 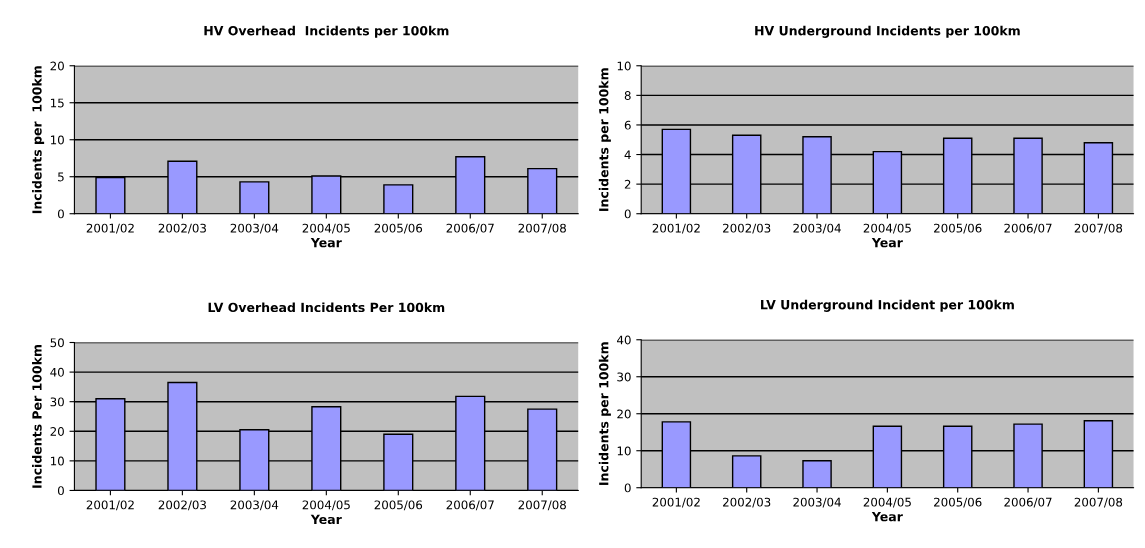 What do you see at coordinates (627, 96) in the screenshot?
I see `y-tick-label: 8` at bounding box center [627, 96].